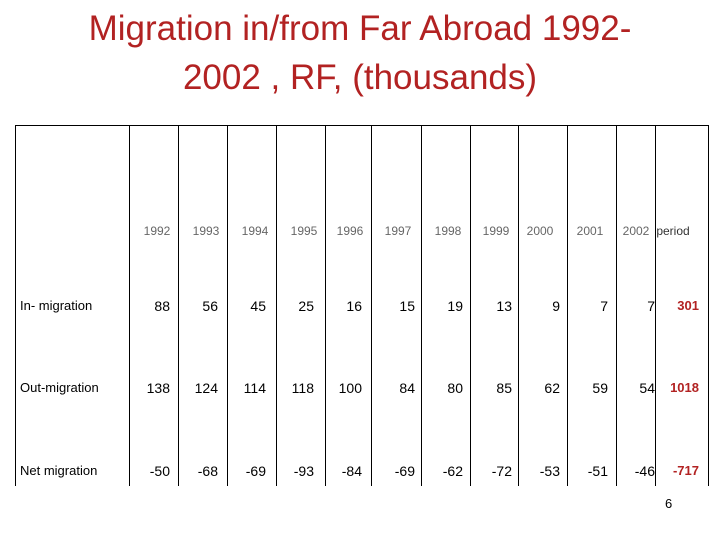 Image resolution: width=720 pixels, height=540 pixels. Describe the element at coordinates (644, 471) in the screenshot. I see `table-cell: -46` at that location.